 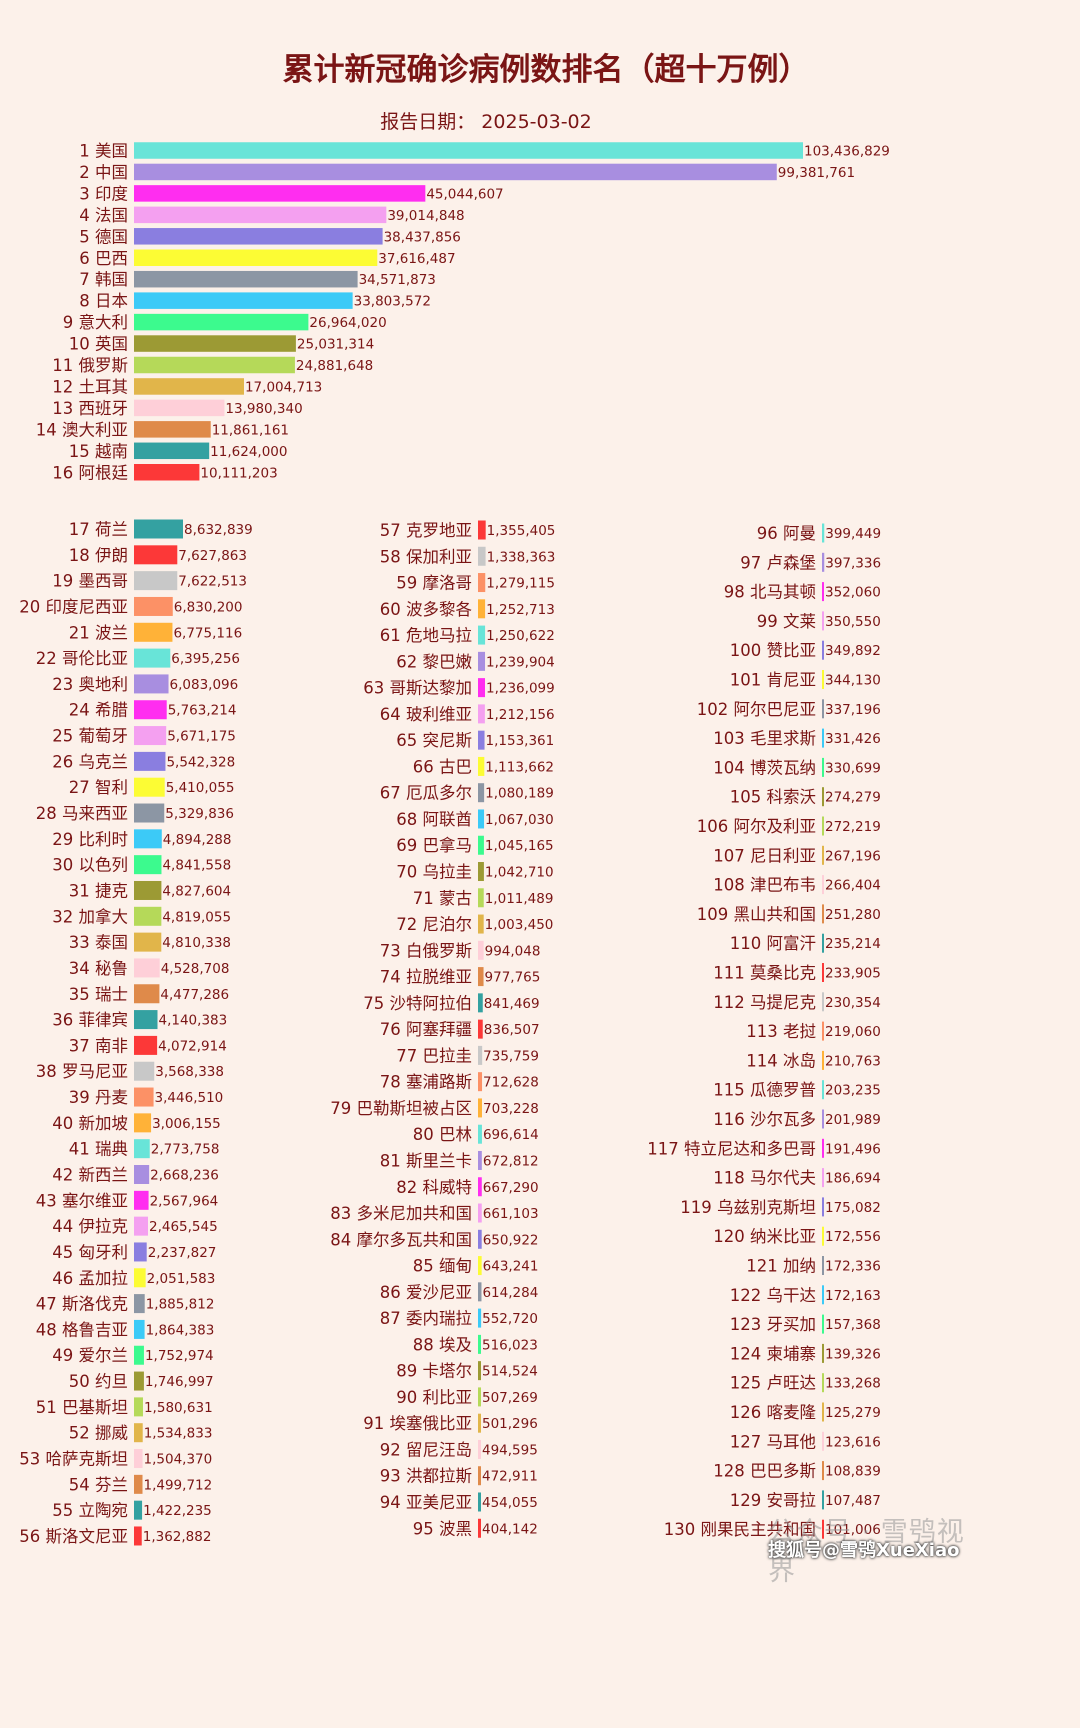 What do you see at coordinates (773, 1324) in the screenshot?
I see `bar-label-rank-123: 123 牙买加` at bounding box center [773, 1324].